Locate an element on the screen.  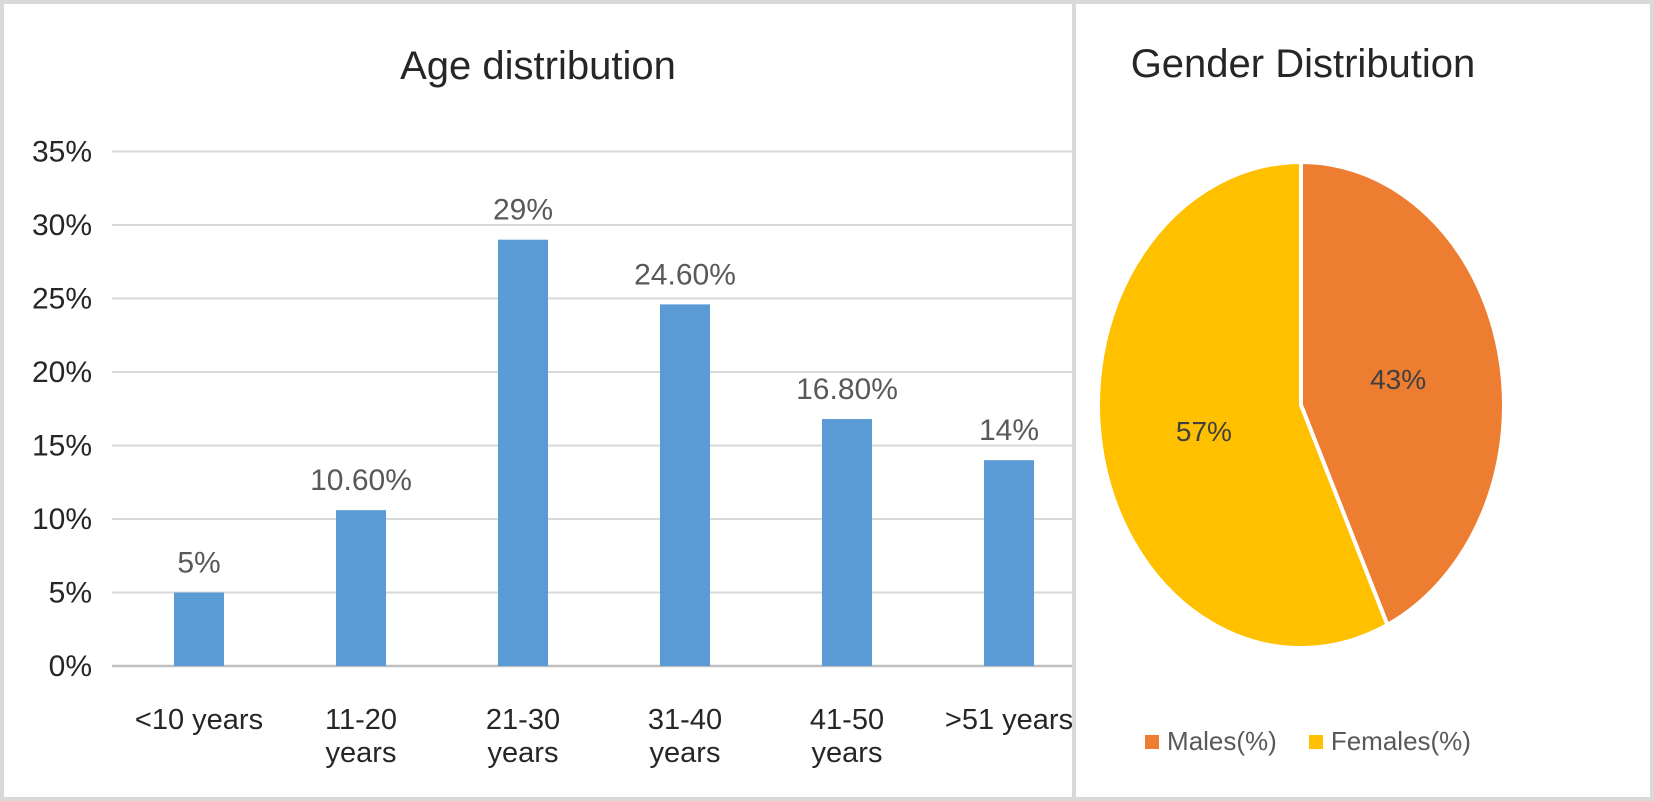
pie-chart-title: Gender Distribution is located at coordinates (1303, 64).